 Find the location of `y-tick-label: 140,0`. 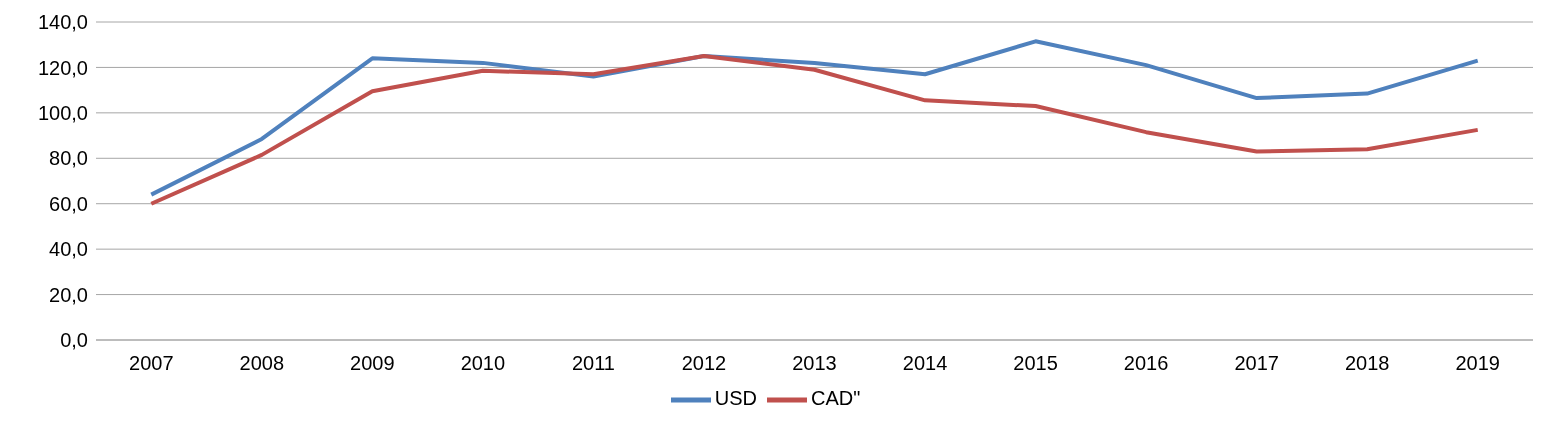

y-tick-label: 140,0 is located at coordinates (62, 22).